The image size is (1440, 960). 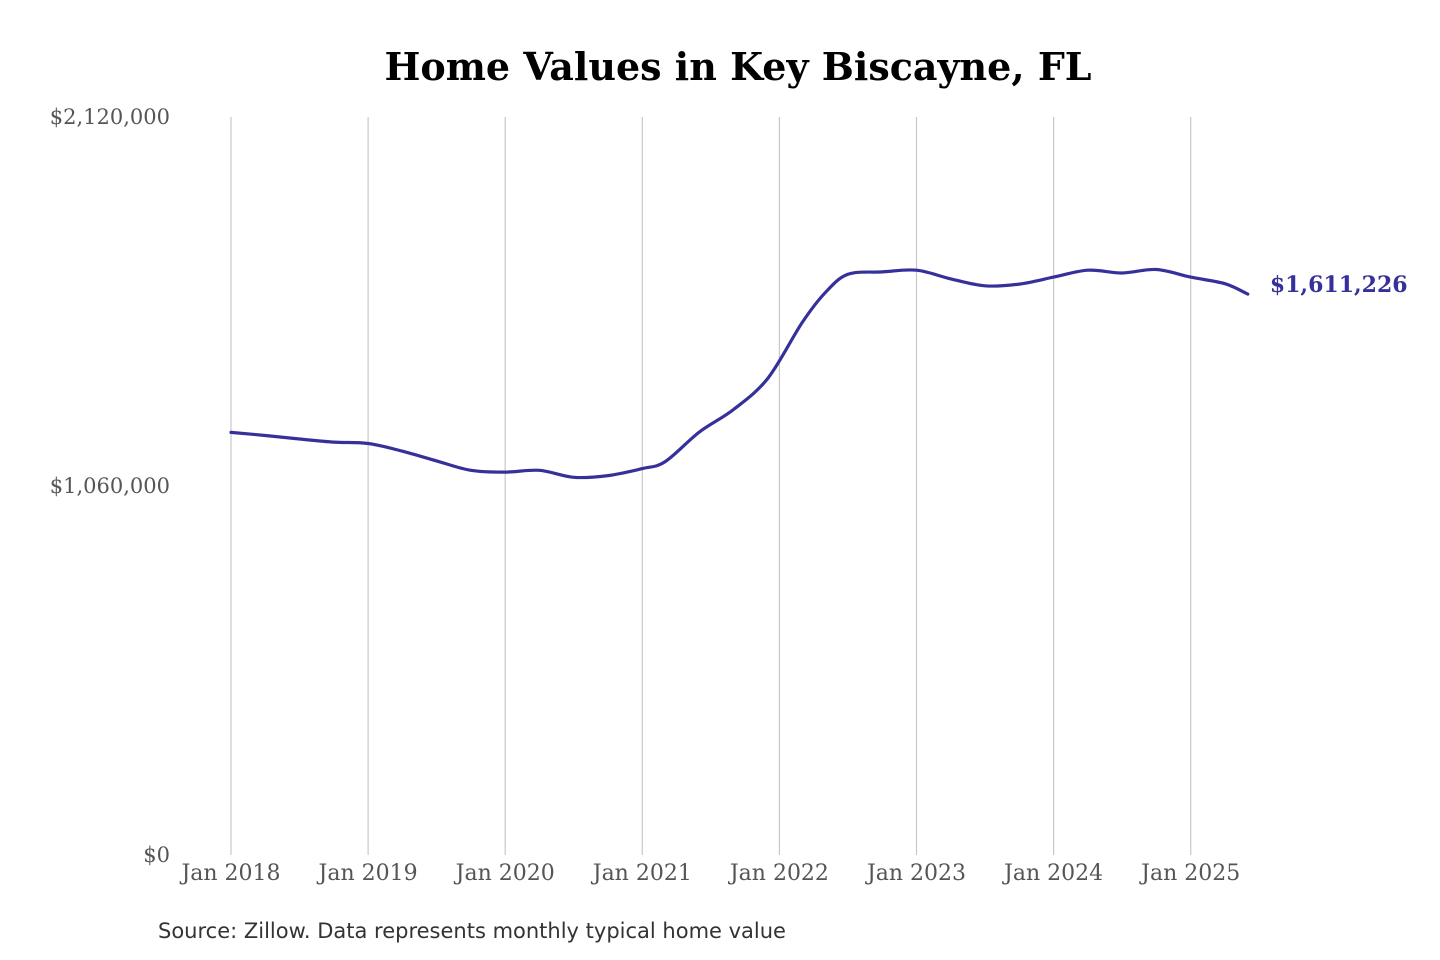 I want to click on y-tick-label: $0, so click(x=156, y=855).